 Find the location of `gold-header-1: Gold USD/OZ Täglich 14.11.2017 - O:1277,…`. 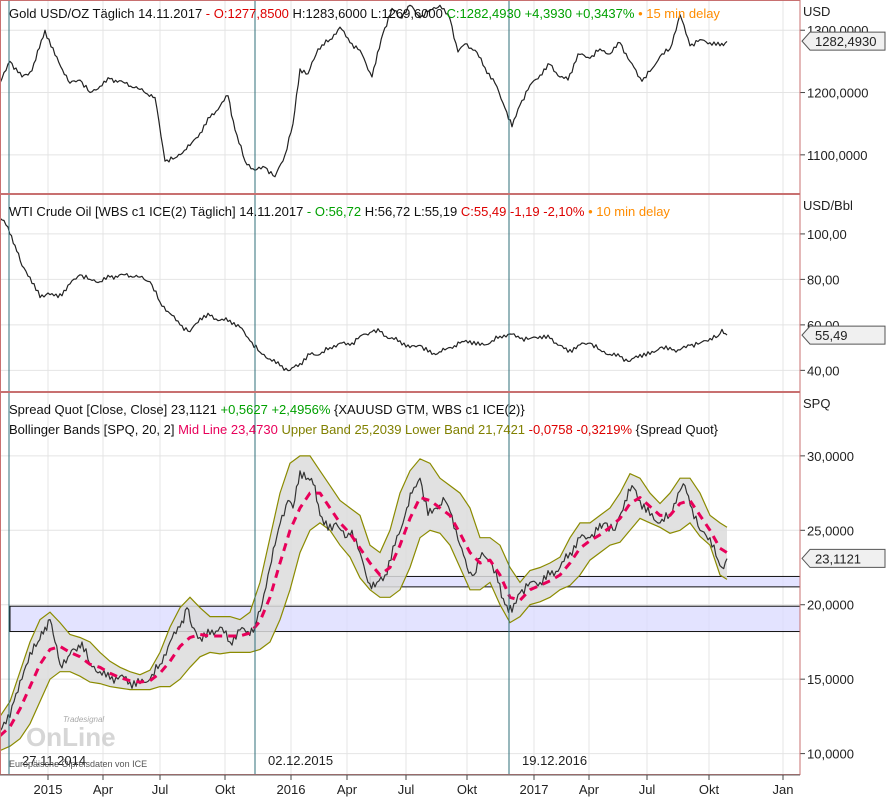

gold-header-1: Gold USD/OZ Täglich 14.11.2017 - O:1277,… is located at coordinates (364, 13).